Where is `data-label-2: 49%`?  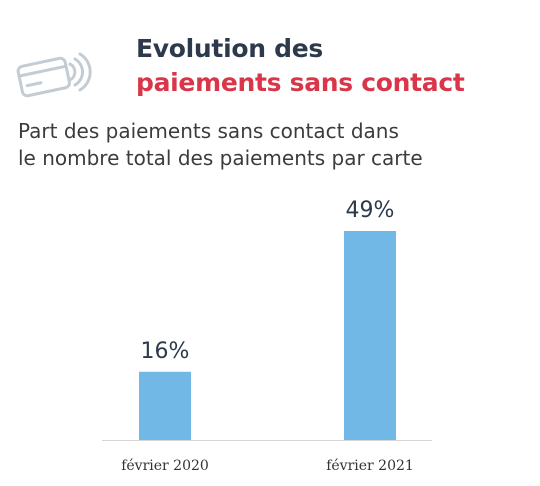 data-label-2: 49% is located at coordinates (370, 210).